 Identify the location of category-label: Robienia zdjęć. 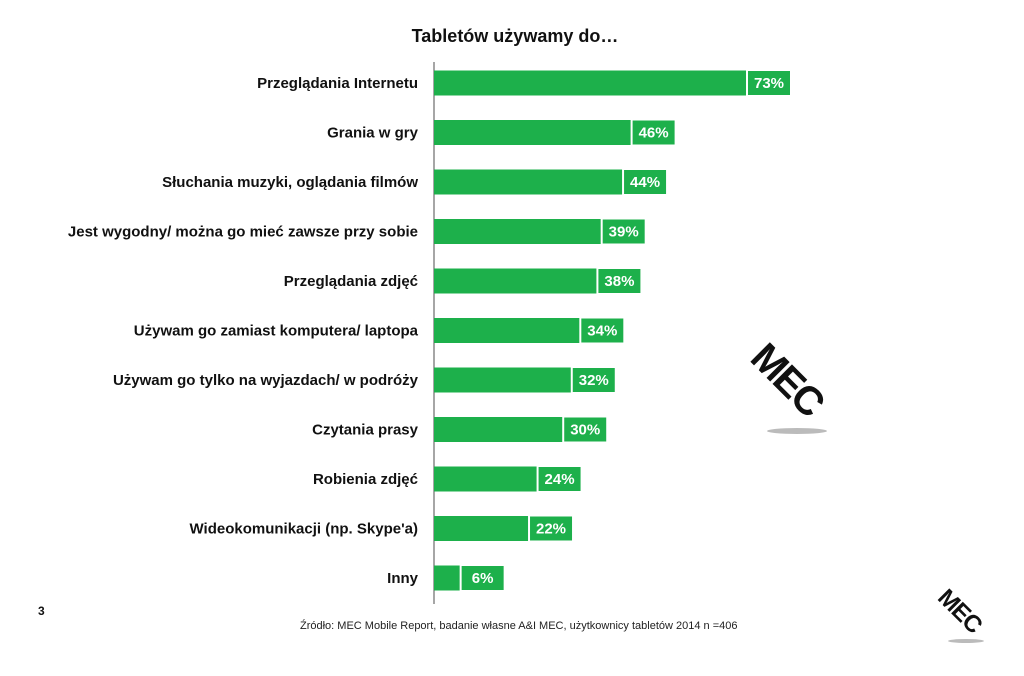
(365, 479).